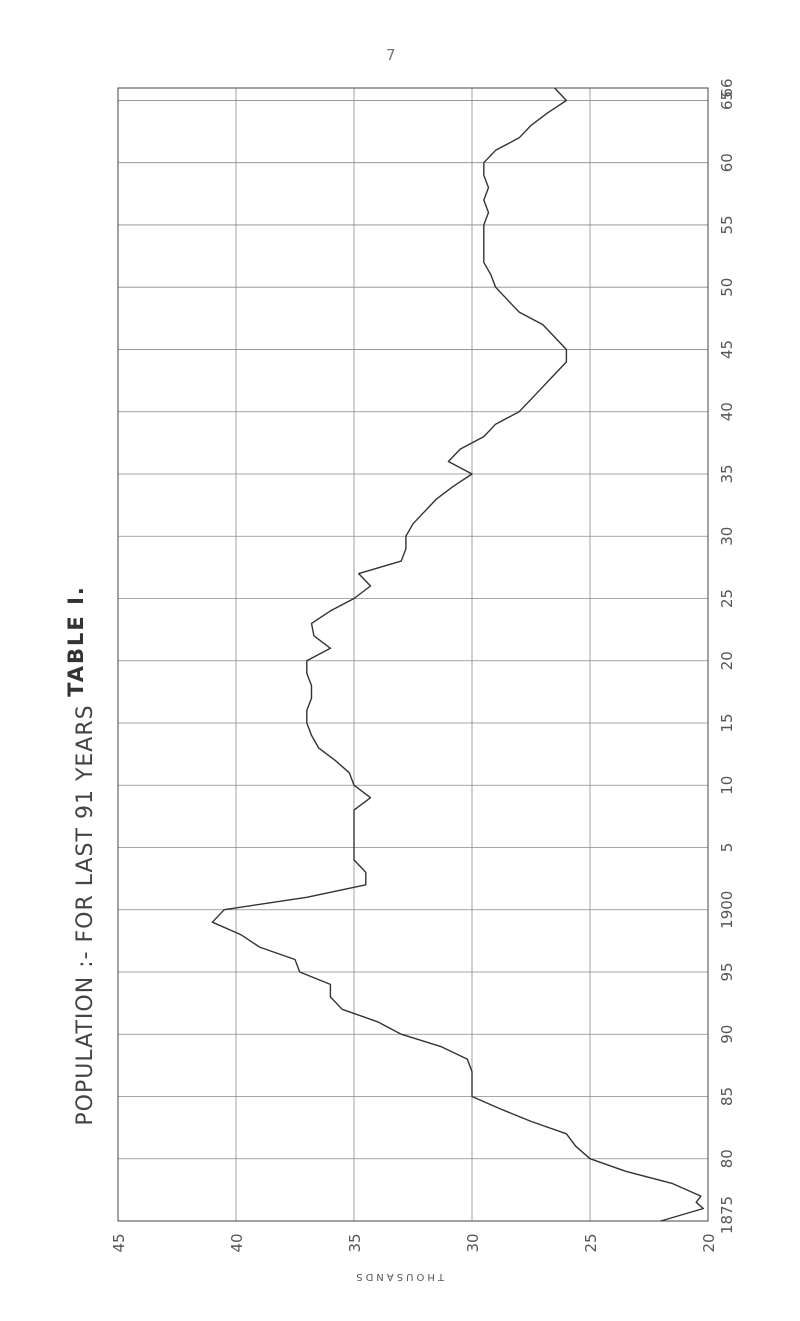 The image size is (800, 1321). I want to click on value-tick-label: 35, so click(355, 1242).